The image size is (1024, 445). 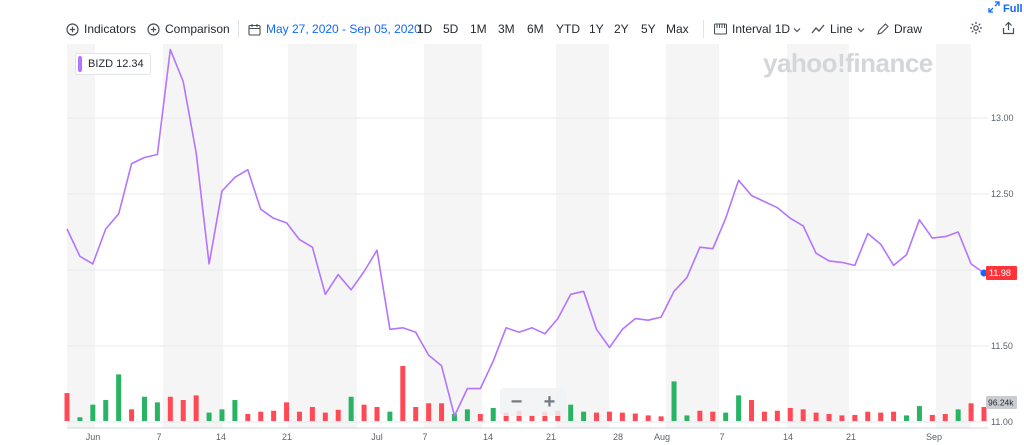 I want to click on date-range-label: May 27, 2020 - Sep 05, 2020, so click(x=343, y=29).